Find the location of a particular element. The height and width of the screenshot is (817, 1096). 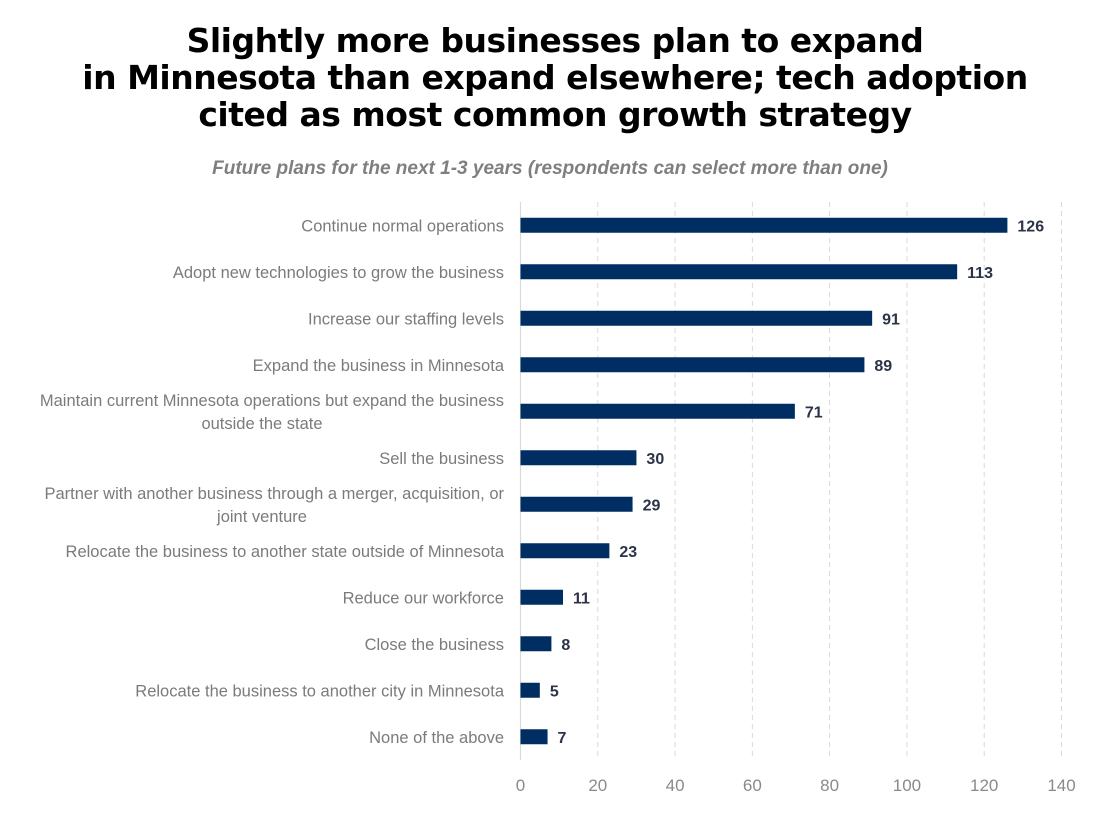

x-tick-label: 60 is located at coordinates (752, 785).